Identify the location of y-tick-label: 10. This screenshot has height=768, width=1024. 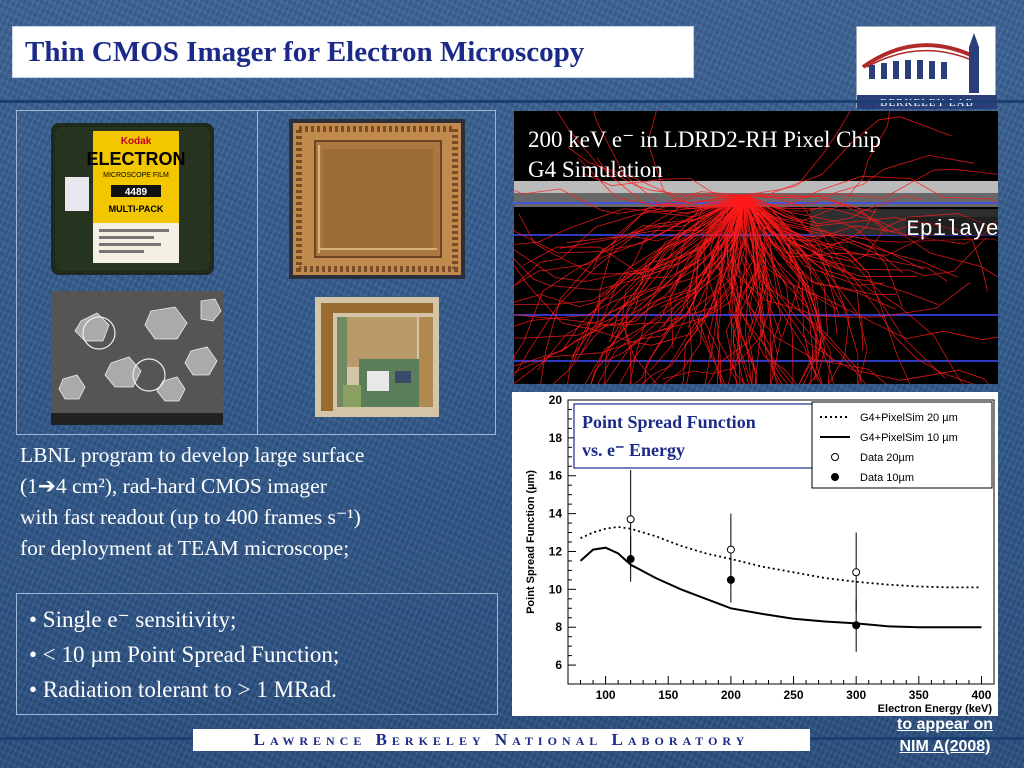
(556, 589).